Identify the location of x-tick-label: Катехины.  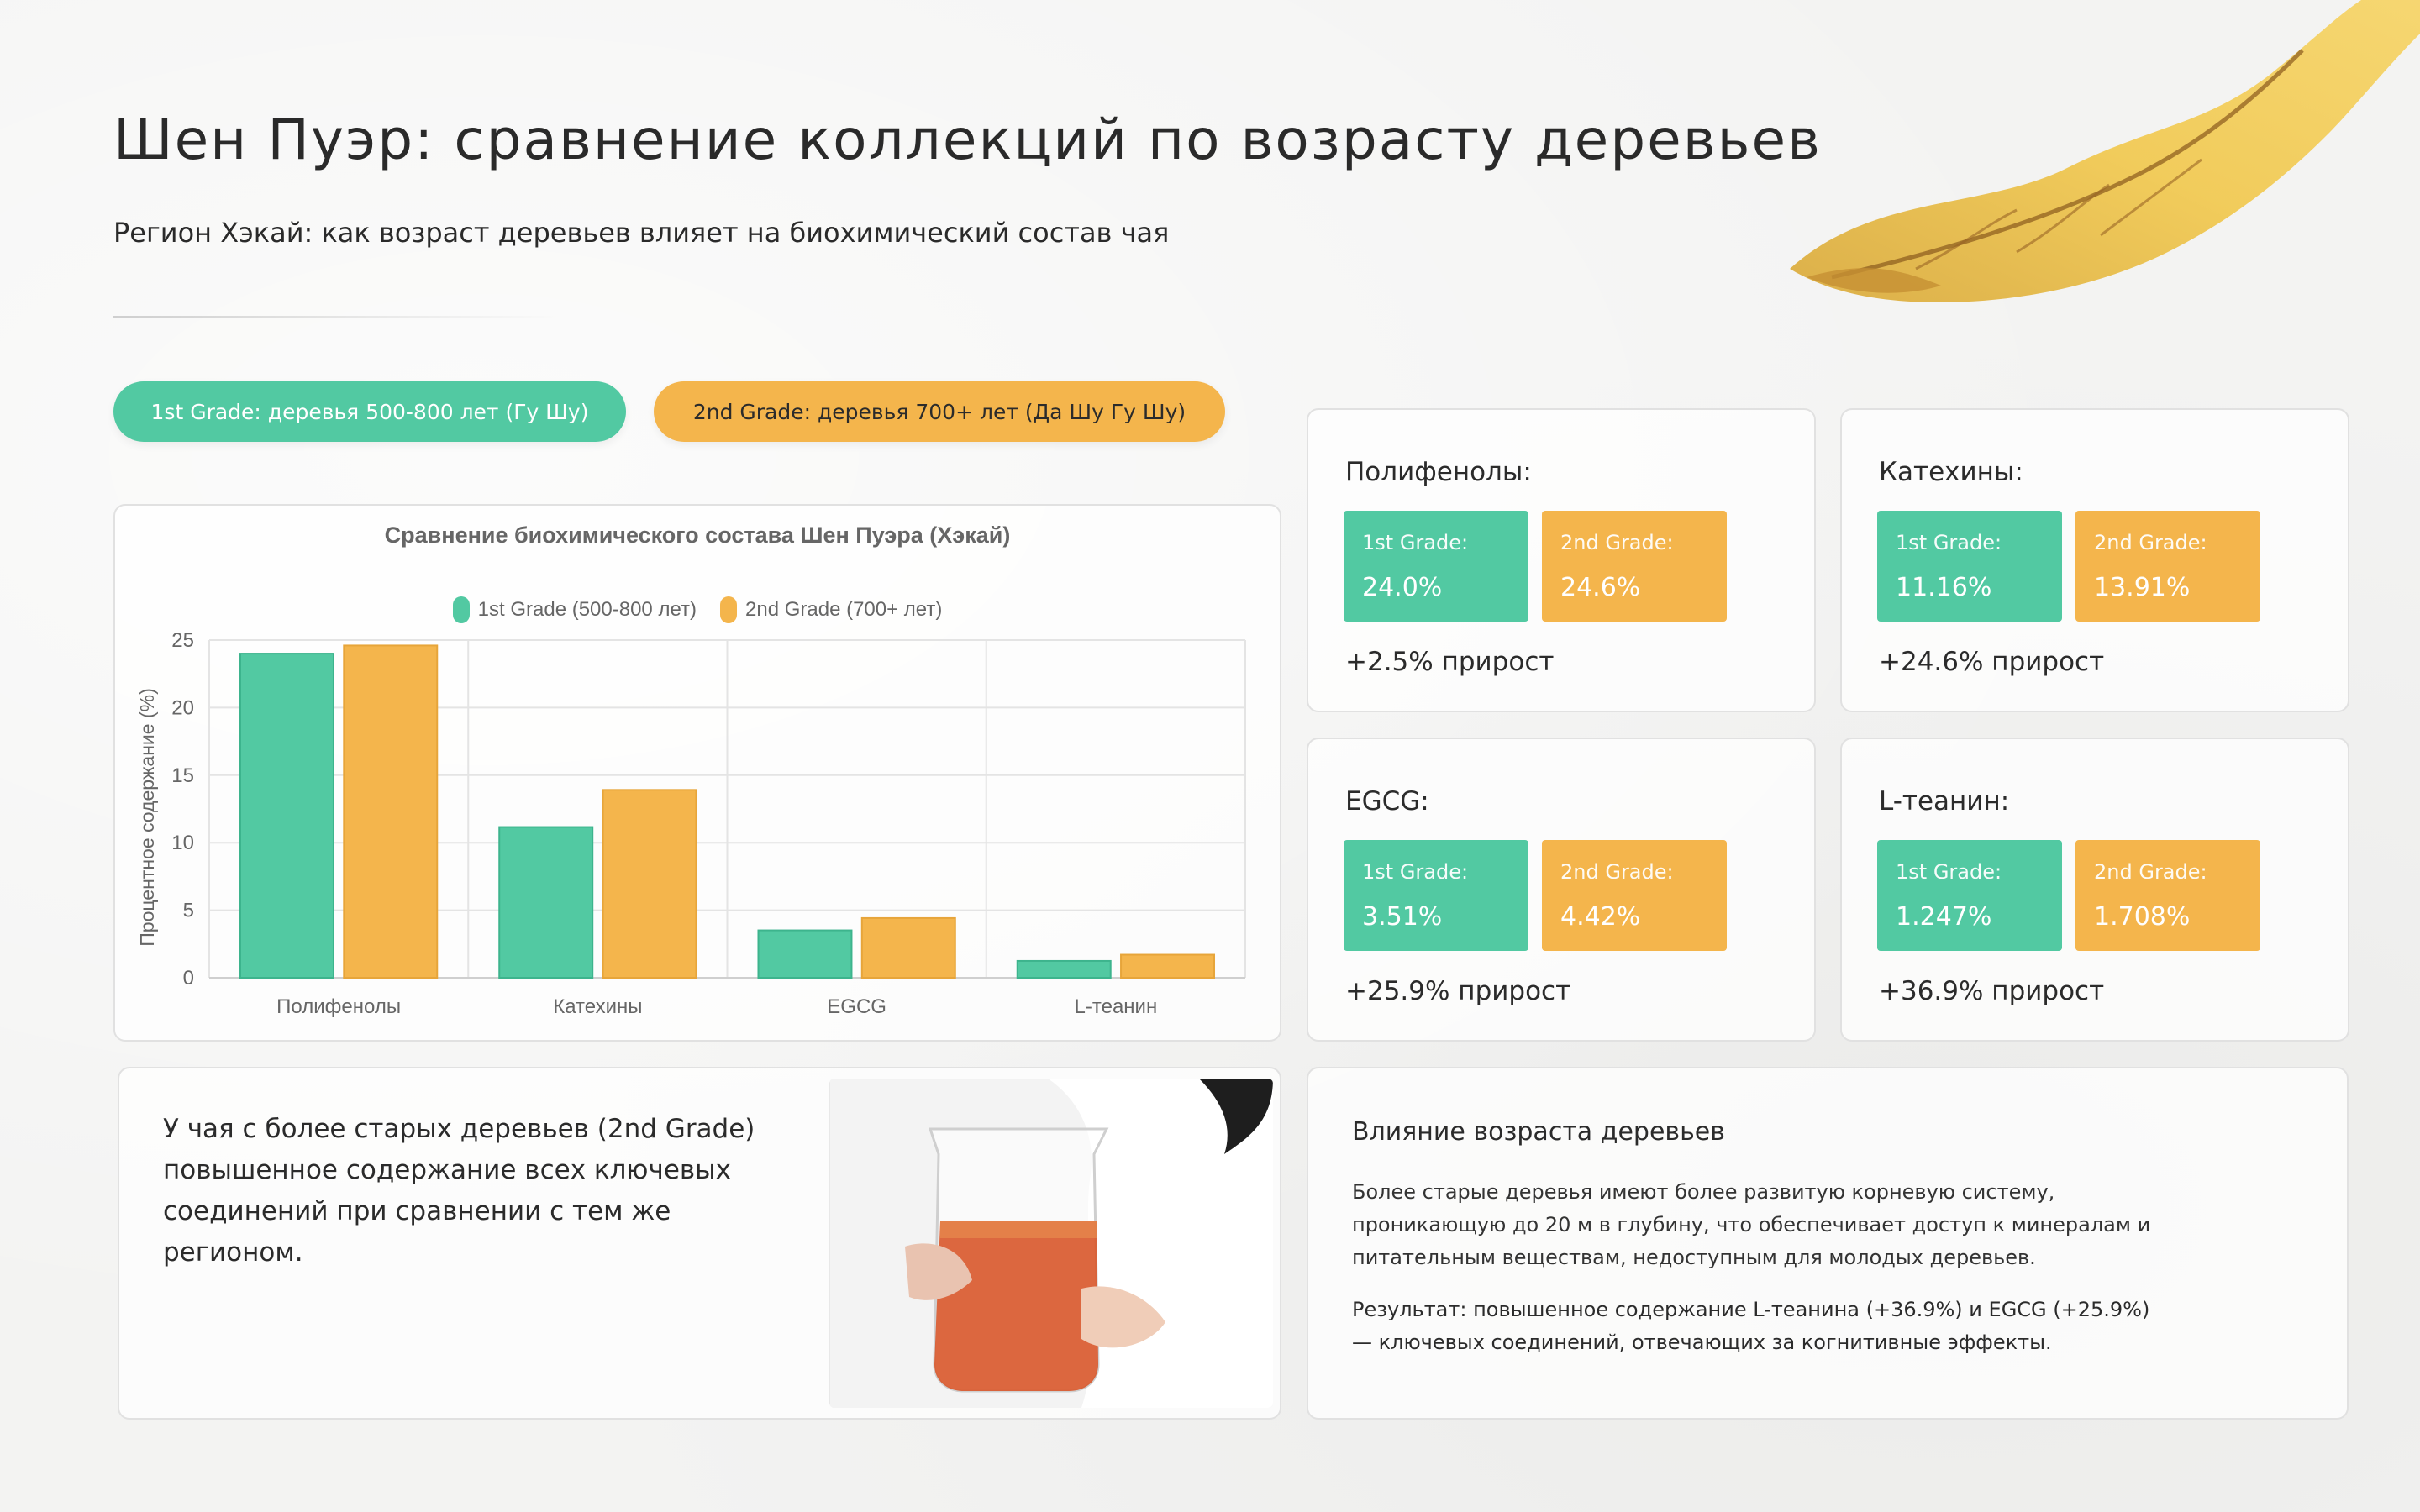
(597, 1006).